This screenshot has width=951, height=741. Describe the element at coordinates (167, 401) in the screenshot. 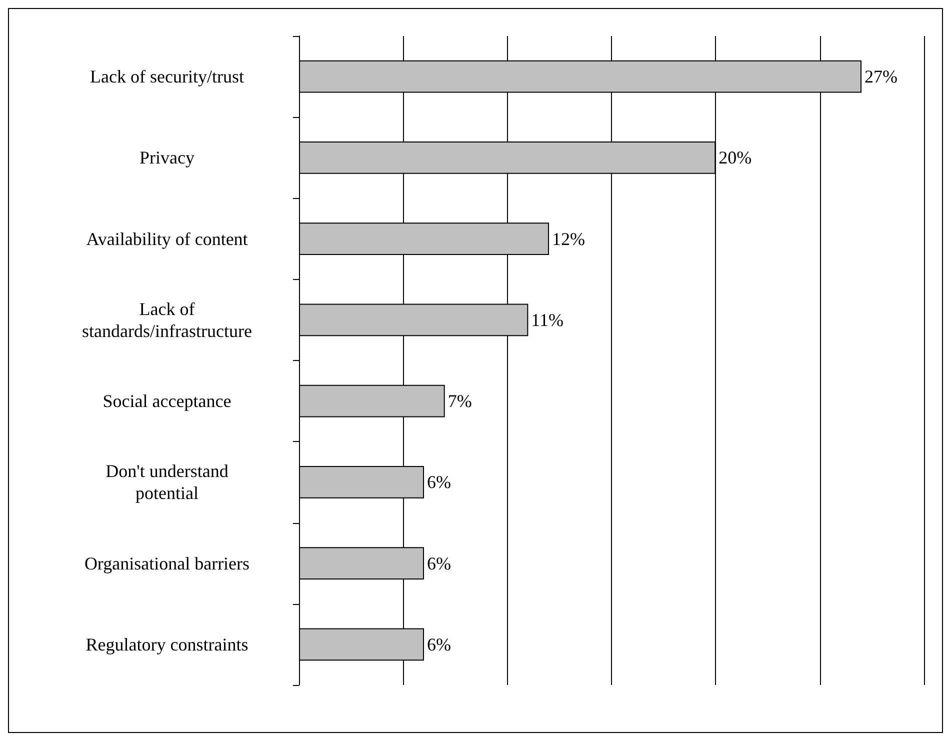

I see `y-tick-label: Social acceptance` at that location.